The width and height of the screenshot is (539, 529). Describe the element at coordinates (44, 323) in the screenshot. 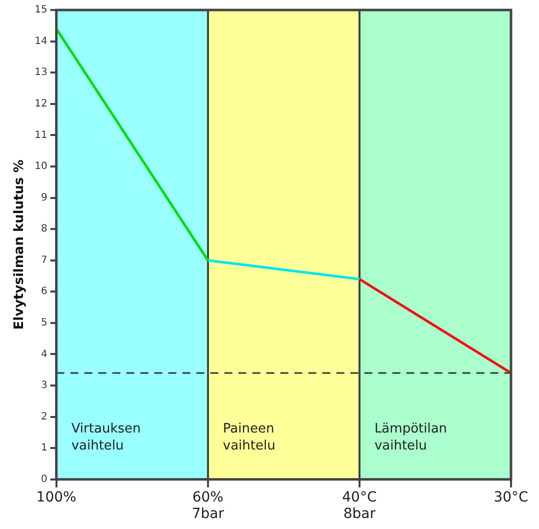

I see `y-tick-label: 5` at that location.